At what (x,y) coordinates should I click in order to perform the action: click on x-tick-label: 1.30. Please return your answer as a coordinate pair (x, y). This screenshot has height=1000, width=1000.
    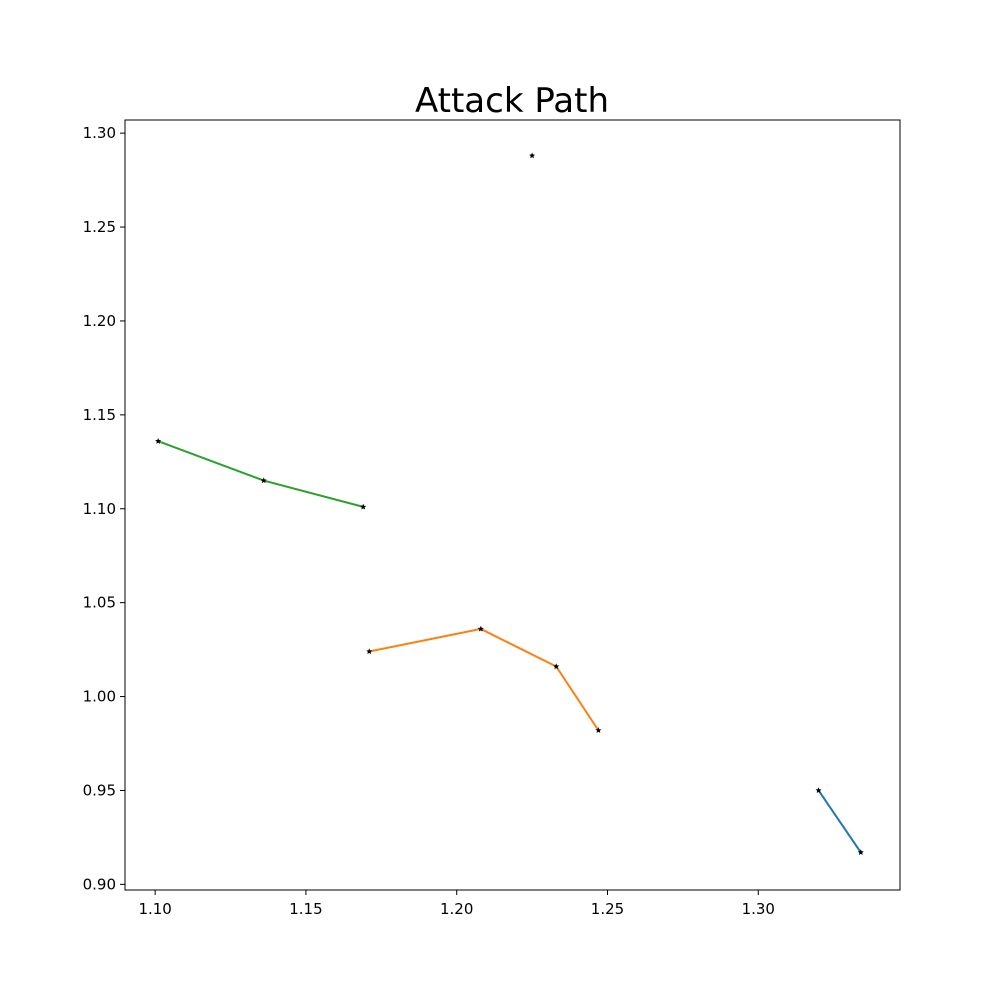
    Looking at the image, I should click on (758, 909).